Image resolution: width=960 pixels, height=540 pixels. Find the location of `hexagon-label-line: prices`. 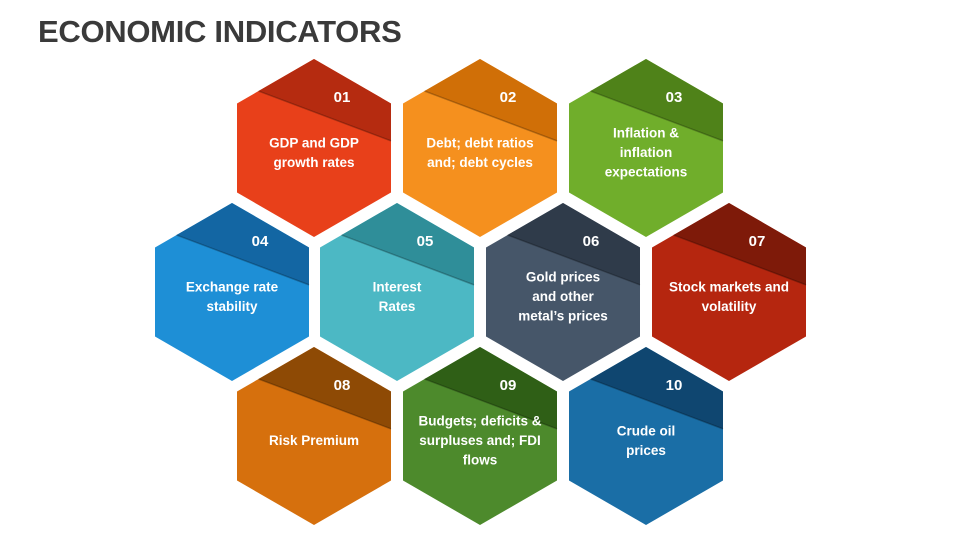

hexagon-label-line: prices is located at coordinates (646, 450).